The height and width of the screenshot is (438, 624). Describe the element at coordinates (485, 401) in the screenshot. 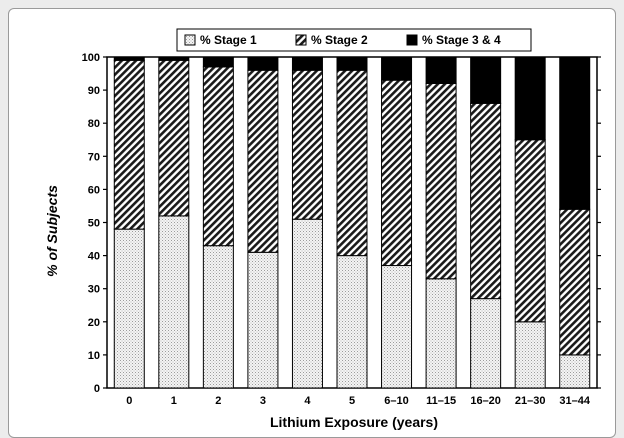

I see `x-tick-label: 16–20` at that location.